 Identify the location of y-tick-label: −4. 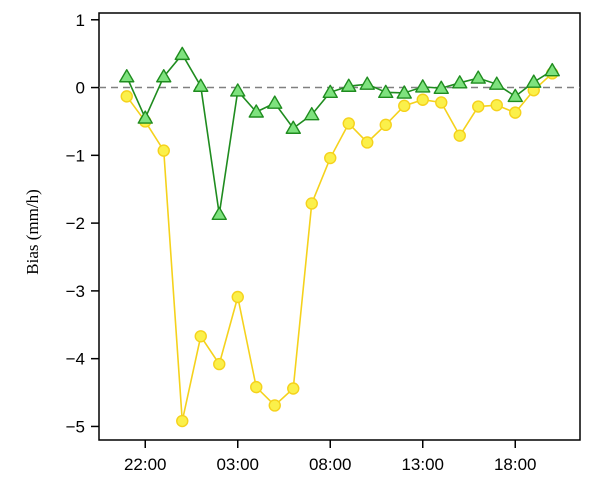
(75, 359).